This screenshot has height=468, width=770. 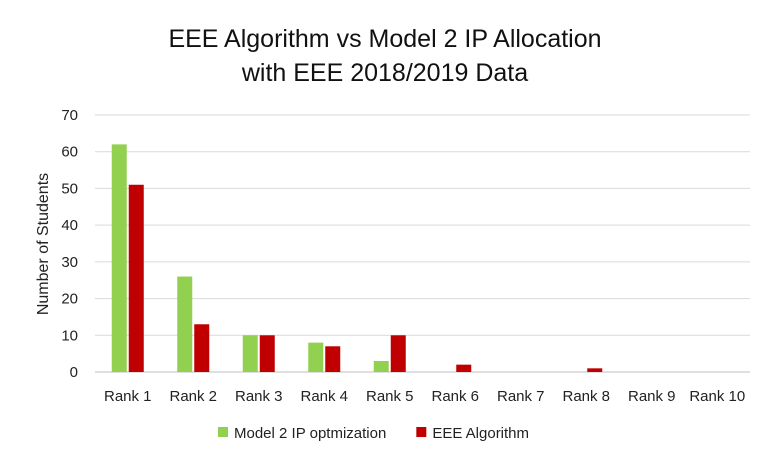 I want to click on y-tick-label: 0, so click(x=74, y=372).